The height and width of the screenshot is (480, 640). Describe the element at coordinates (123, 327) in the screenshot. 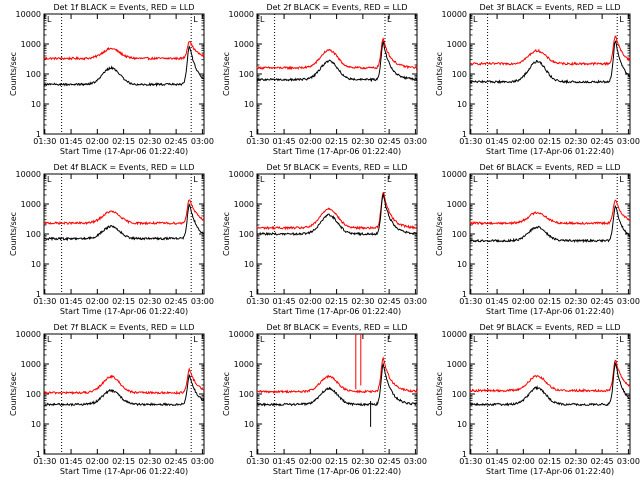

I see `panel-title: Det 7f BLACK = Events, RED = LLD` at that location.